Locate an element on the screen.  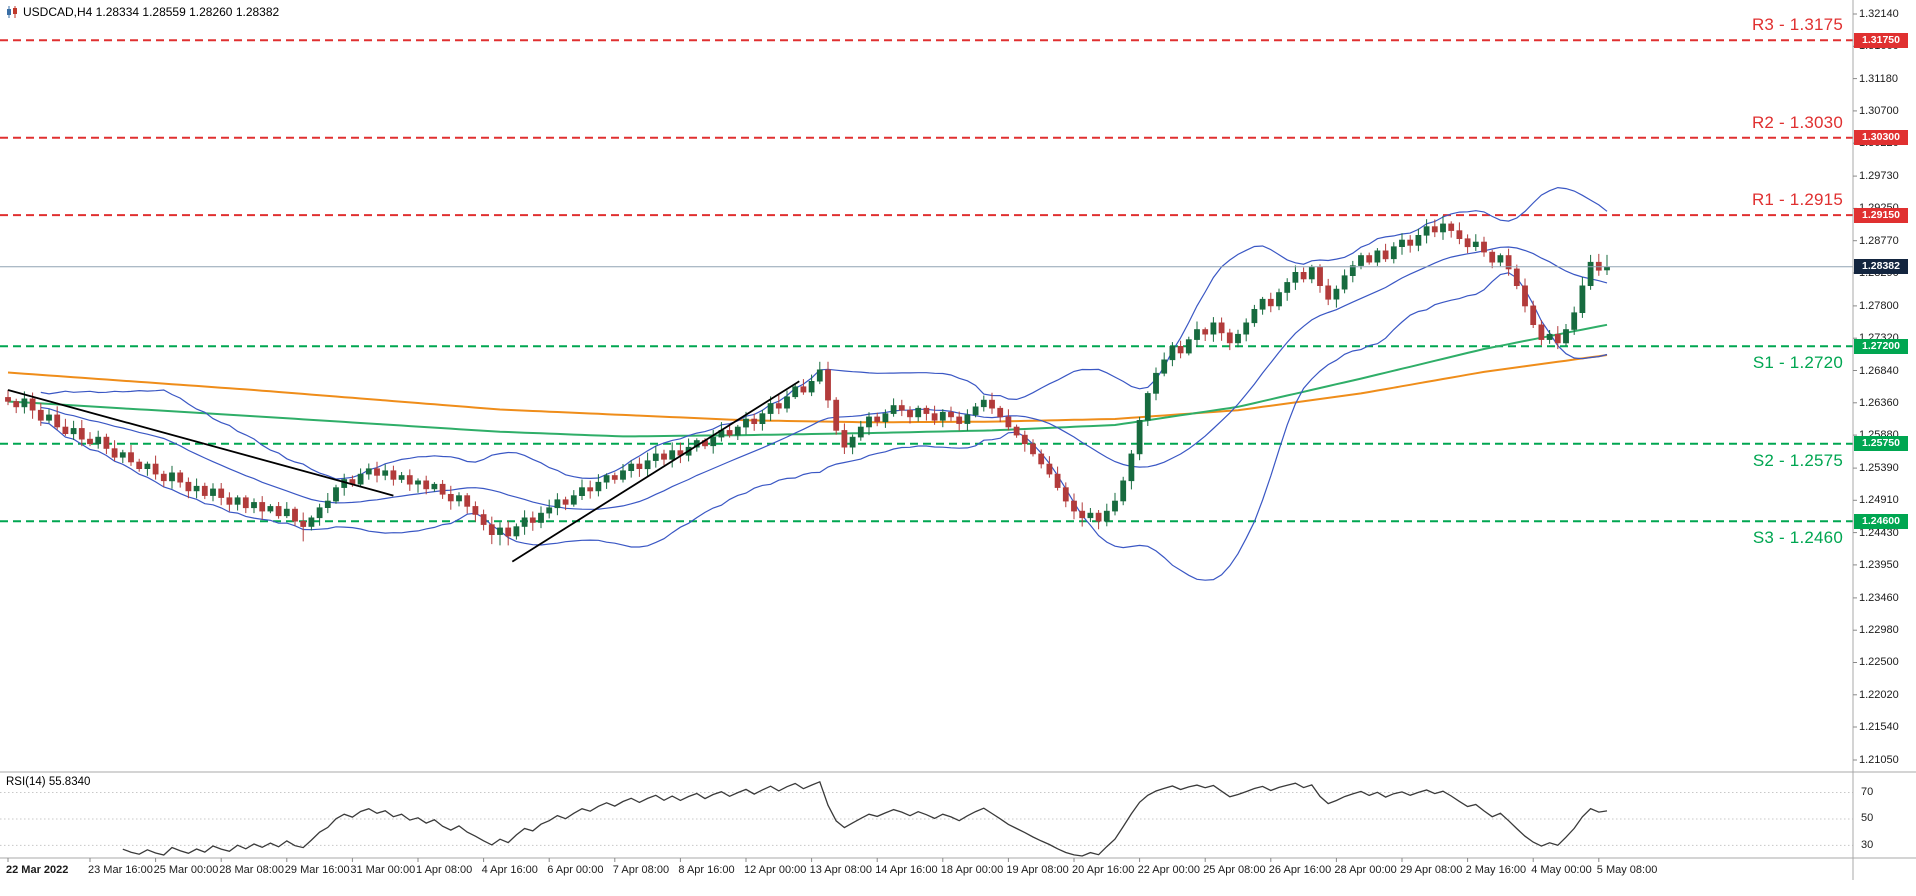
price-axis-label: 1.22980 is located at coordinates (1879, 630).